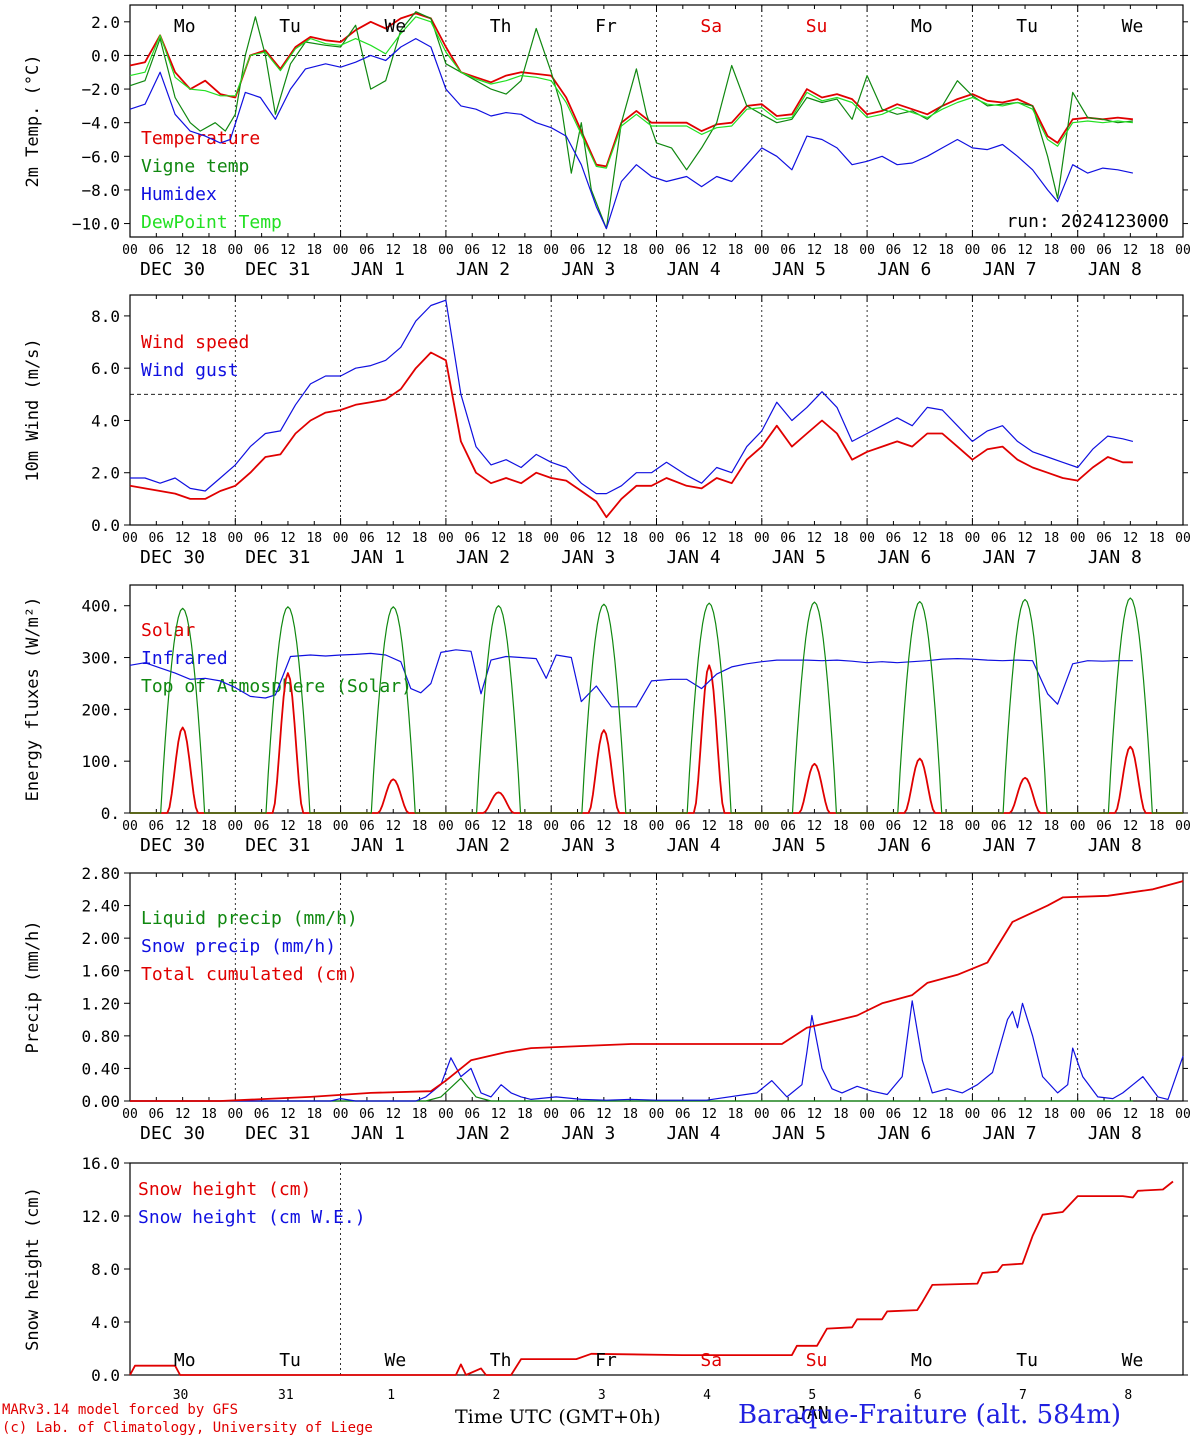  What do you see at coordinates (290, 1360) in the screenshot?
I see `snow-day-name-label: Tu` at bounding box center [290, 1360].